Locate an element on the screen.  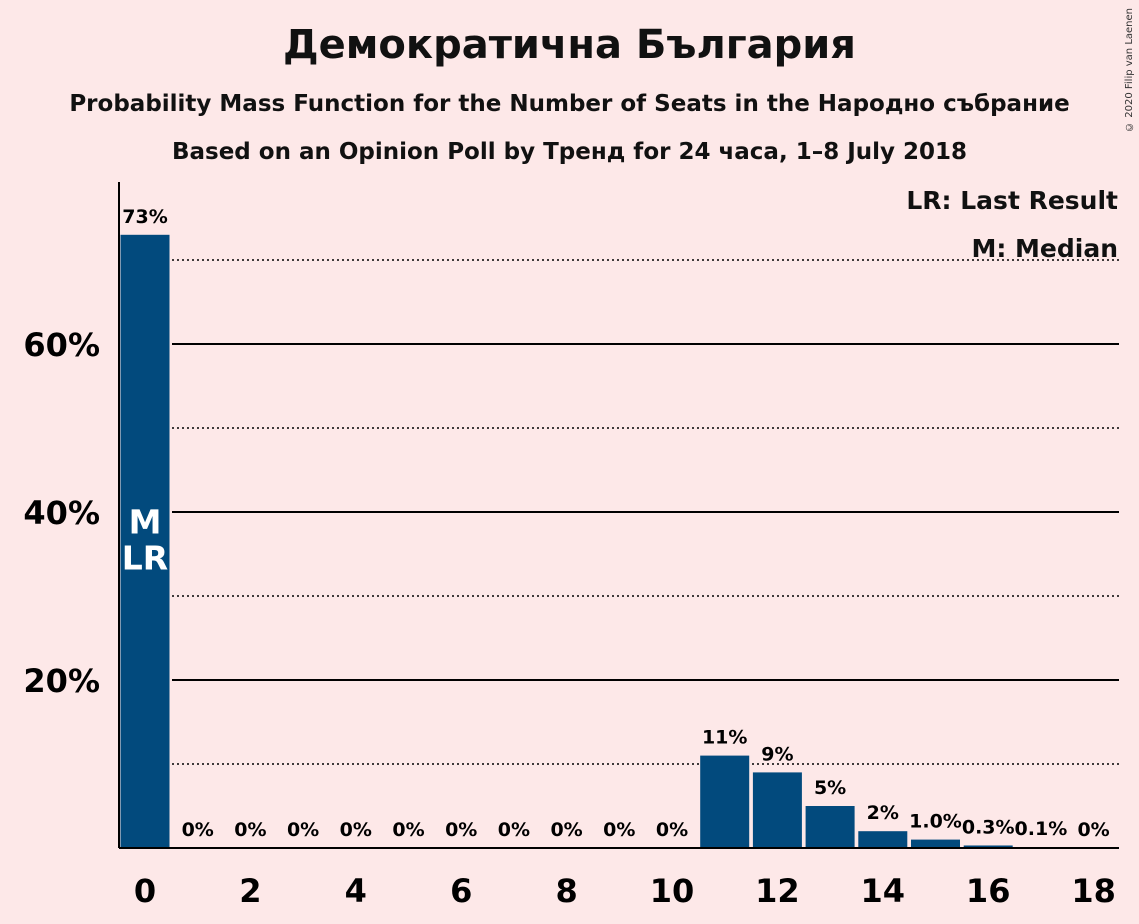
x-tick-label: 10 is located at coordinates (672, 891).